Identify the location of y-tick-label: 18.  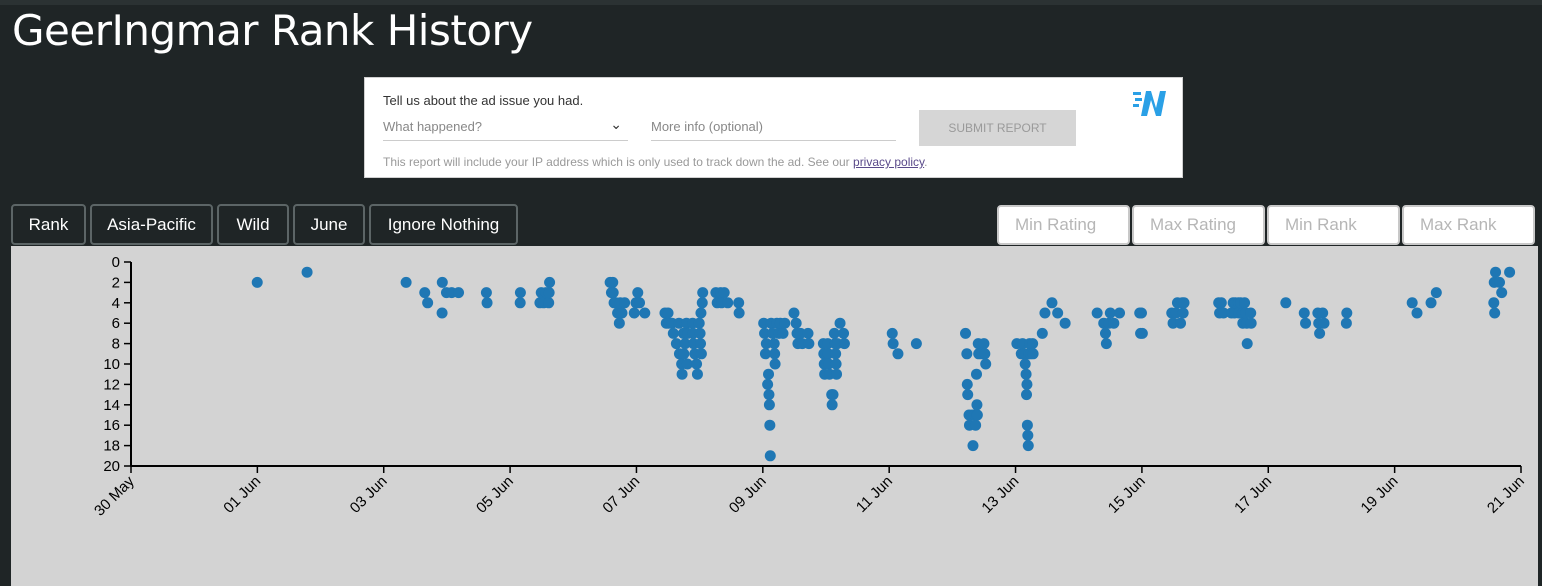
(111, 446).